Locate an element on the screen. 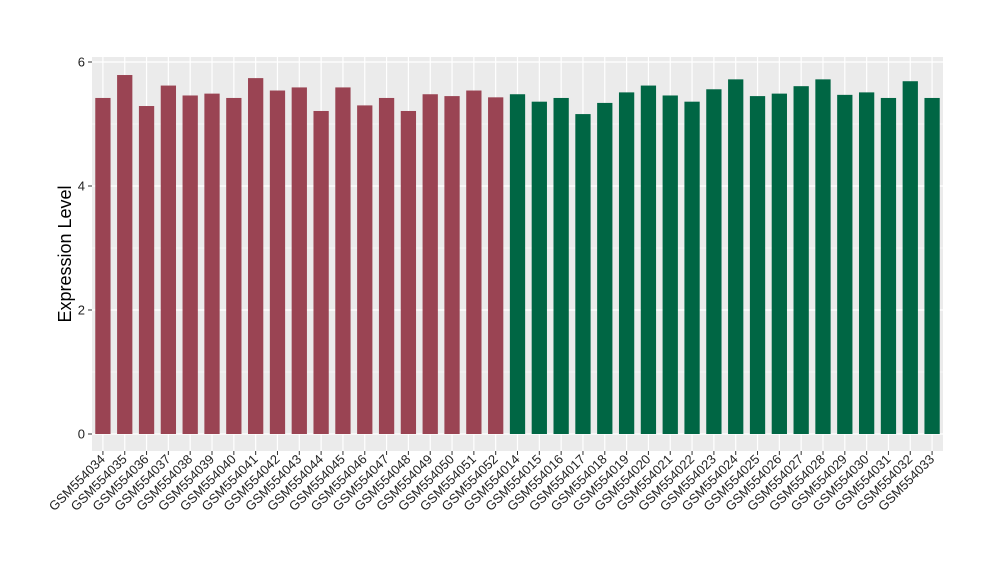 The width and height of the screenshot is (1000, 580). bar-GSM554041 is located at coordinates (256, 256).